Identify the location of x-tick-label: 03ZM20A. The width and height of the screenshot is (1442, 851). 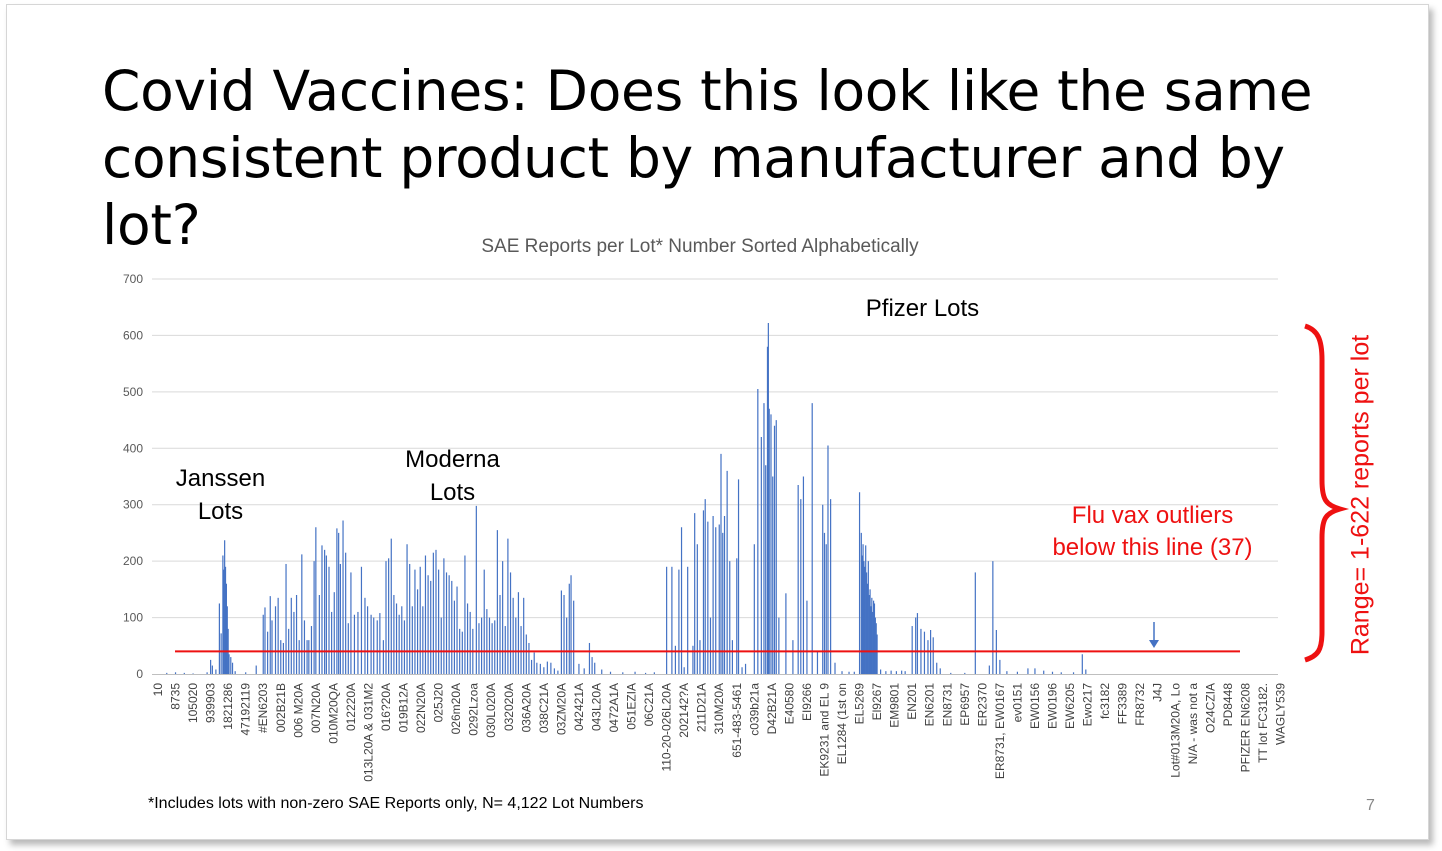
(561, 709).